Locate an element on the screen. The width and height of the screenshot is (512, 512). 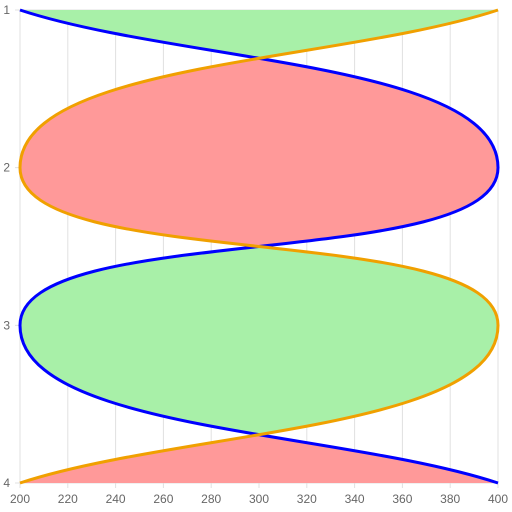
fill-area-red is located at coordinates (259, 458).